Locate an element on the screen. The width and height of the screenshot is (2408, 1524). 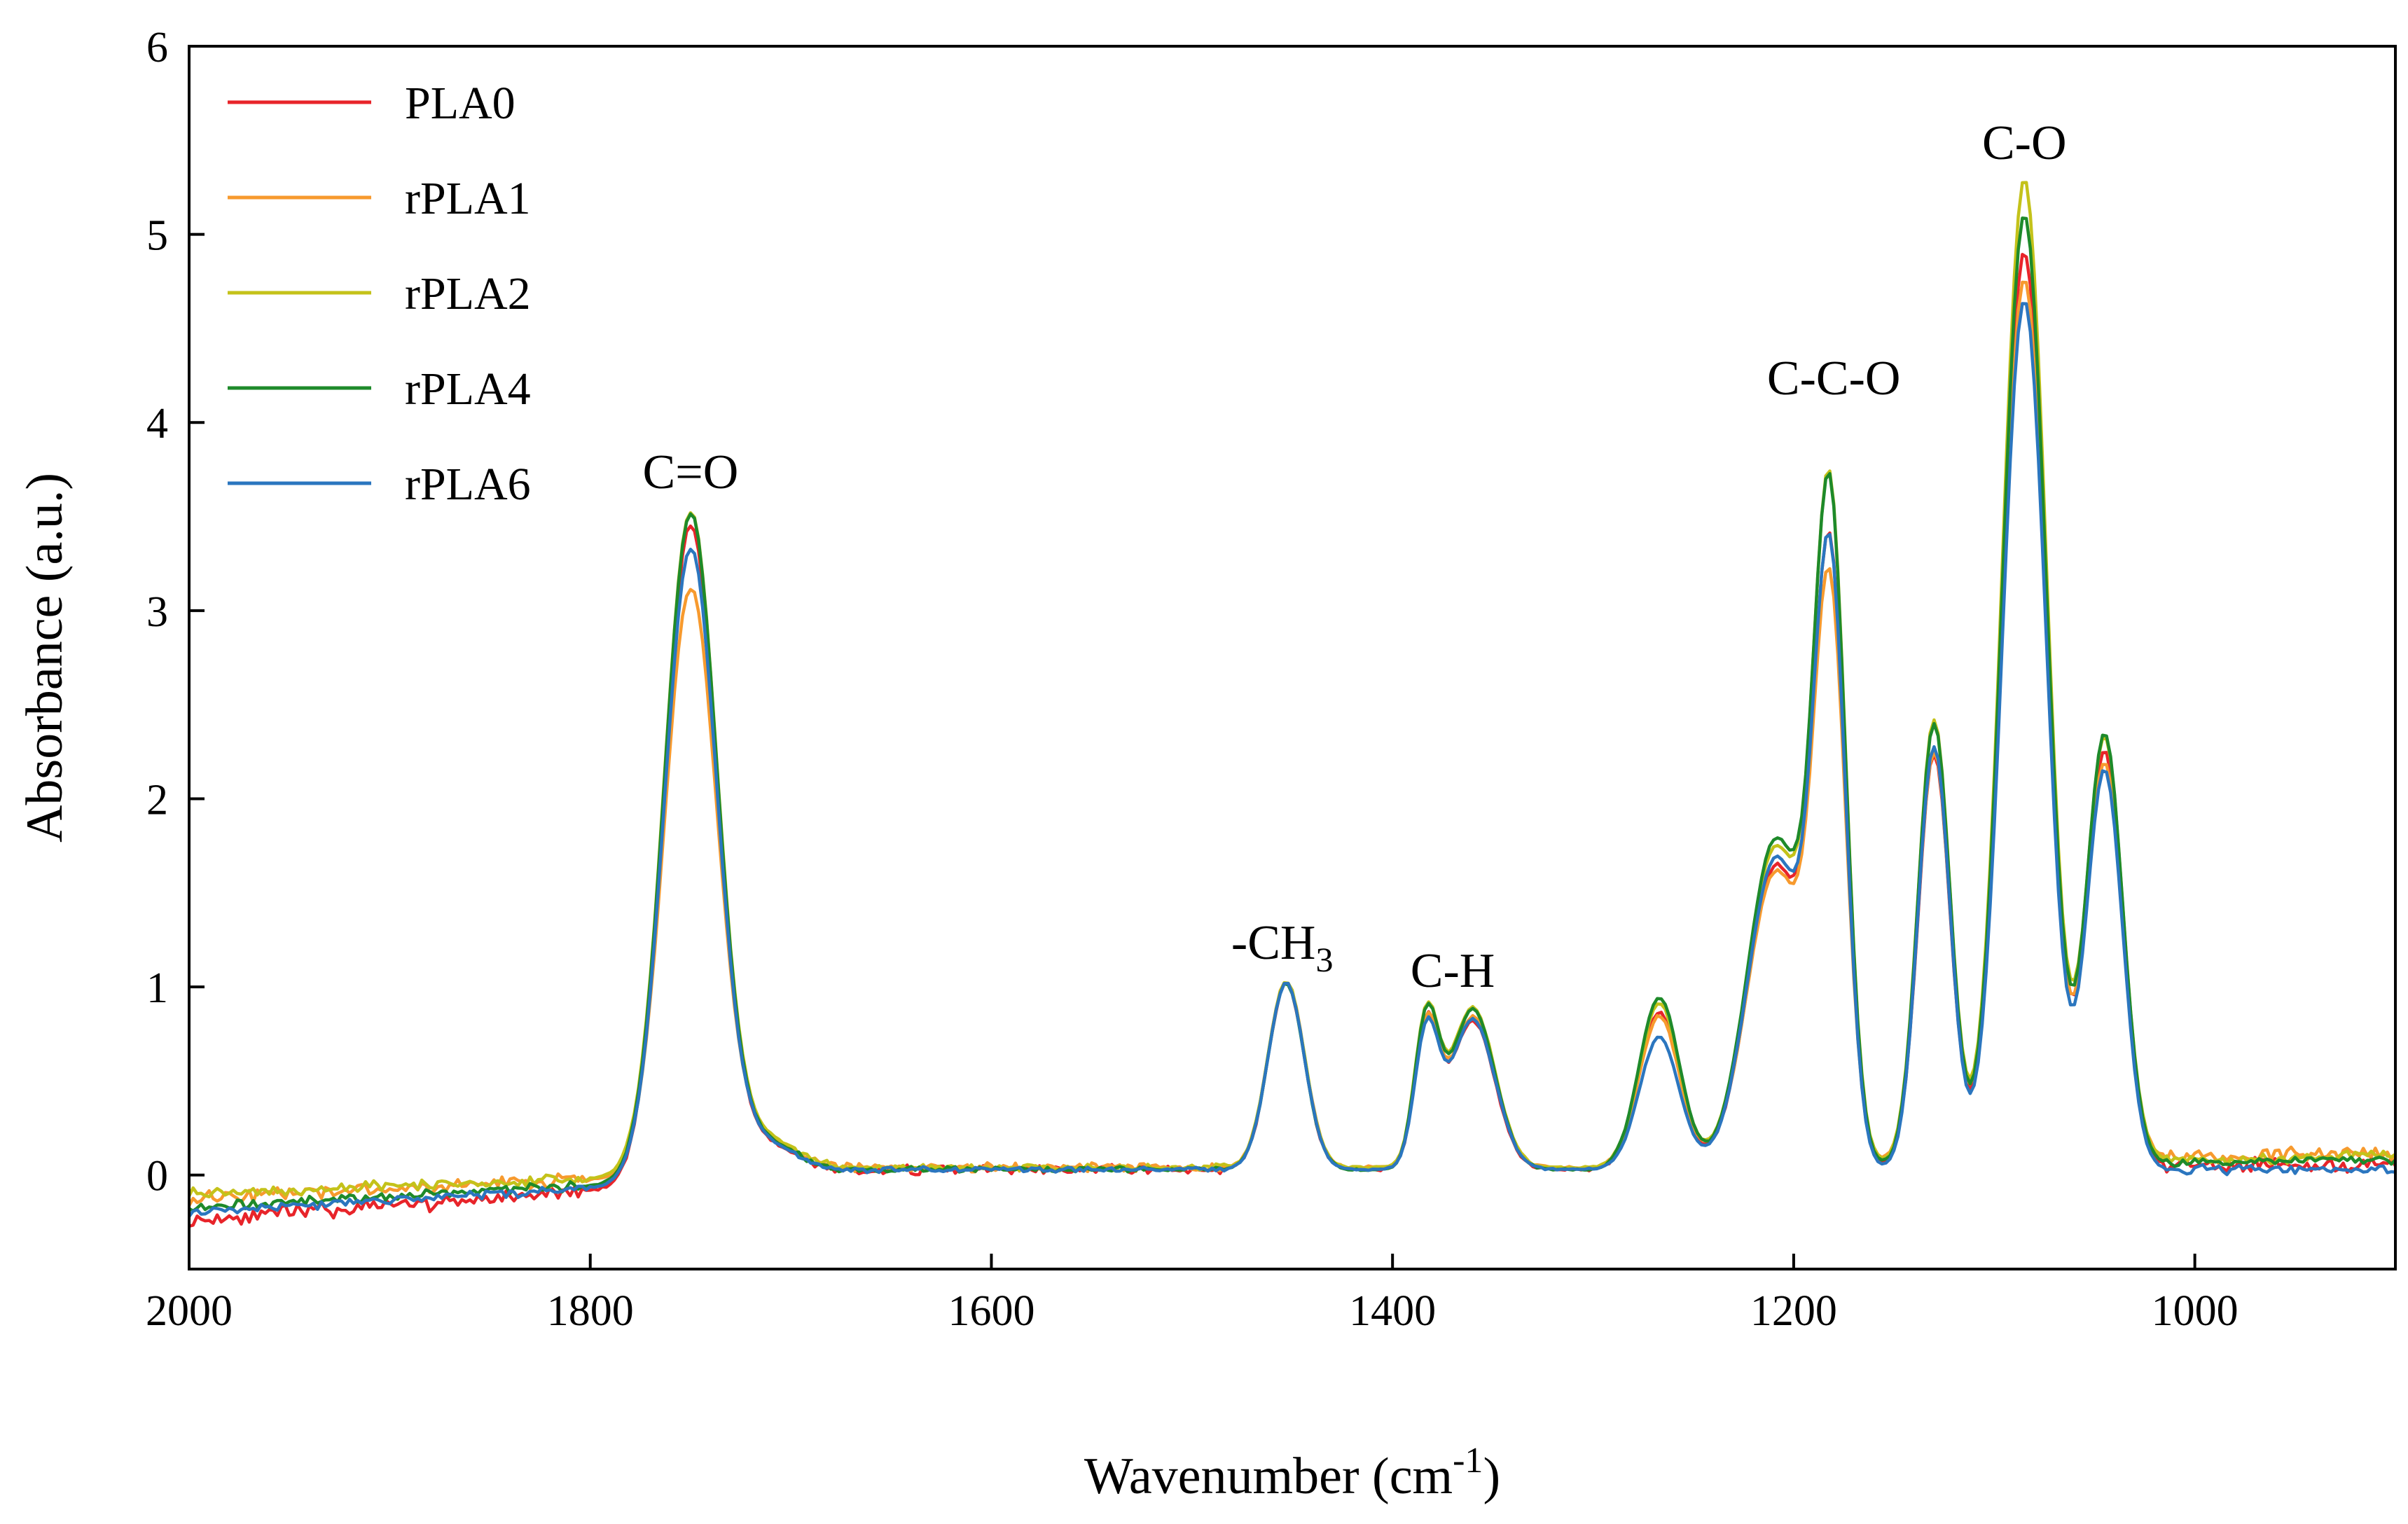
peak-annotation: C=O is located at coordinates (691, 472).